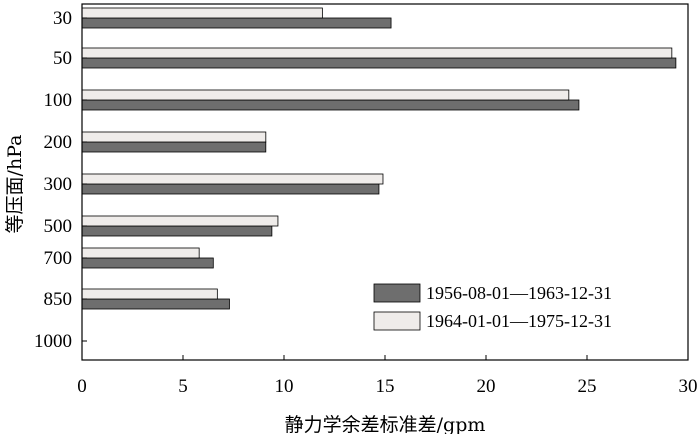 The image size is (700, 434). I want to click on y-tick-label: 100, so click(58, 100).